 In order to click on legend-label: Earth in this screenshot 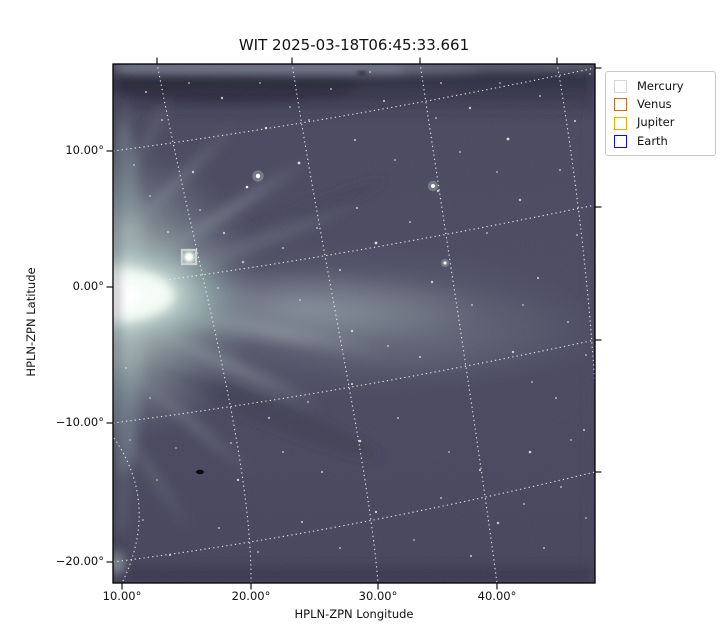, I will do `click(652, 140)`.